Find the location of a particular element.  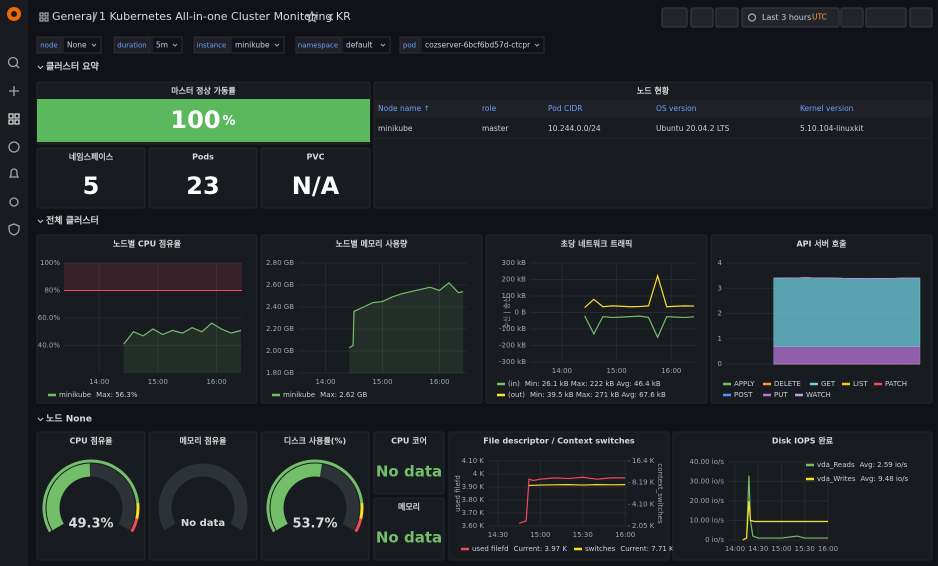

time-range: Last 3 hours is located at coordinates (786, 17).